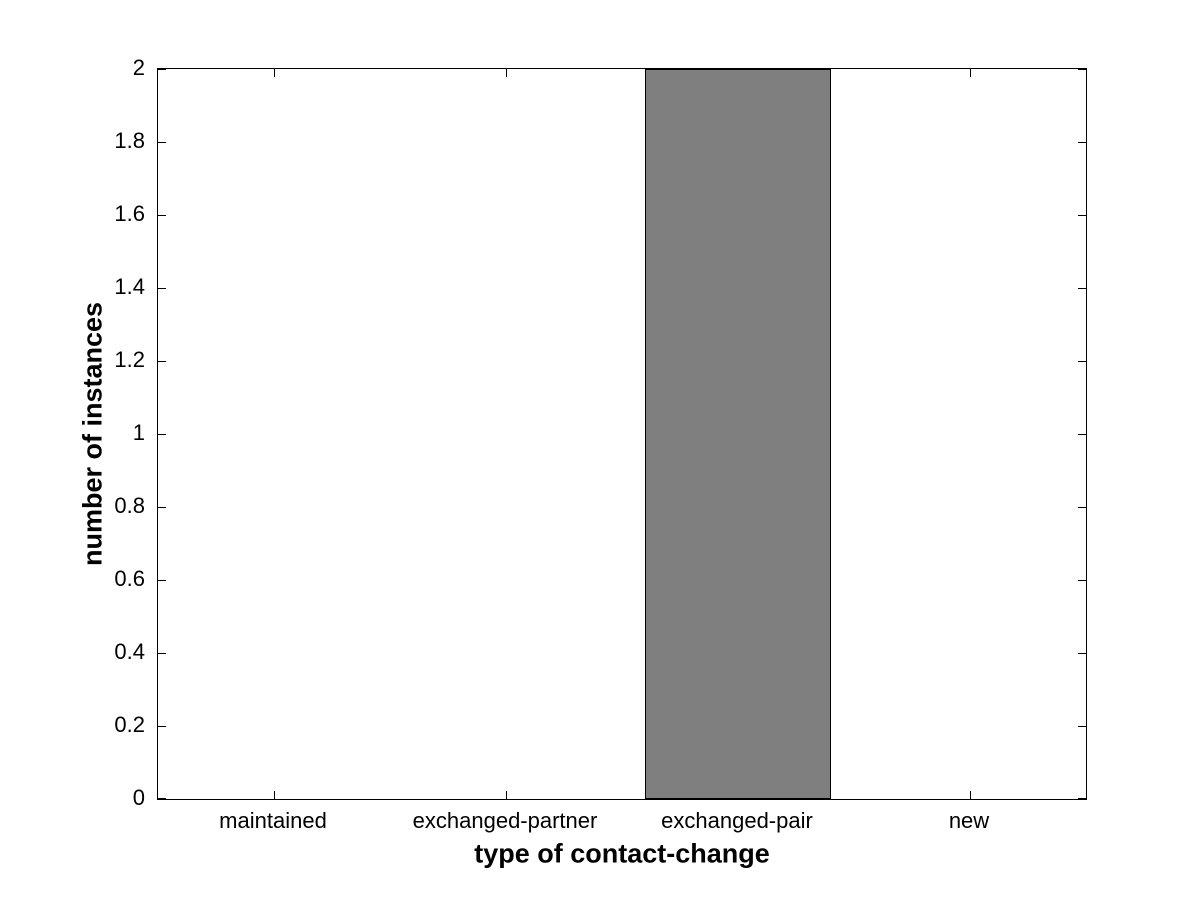 This screenshot has height=901, width=1201. Describe the element at coordinates (138, 432) in the screenshot. I see `y-tick-label: 1` at that location.